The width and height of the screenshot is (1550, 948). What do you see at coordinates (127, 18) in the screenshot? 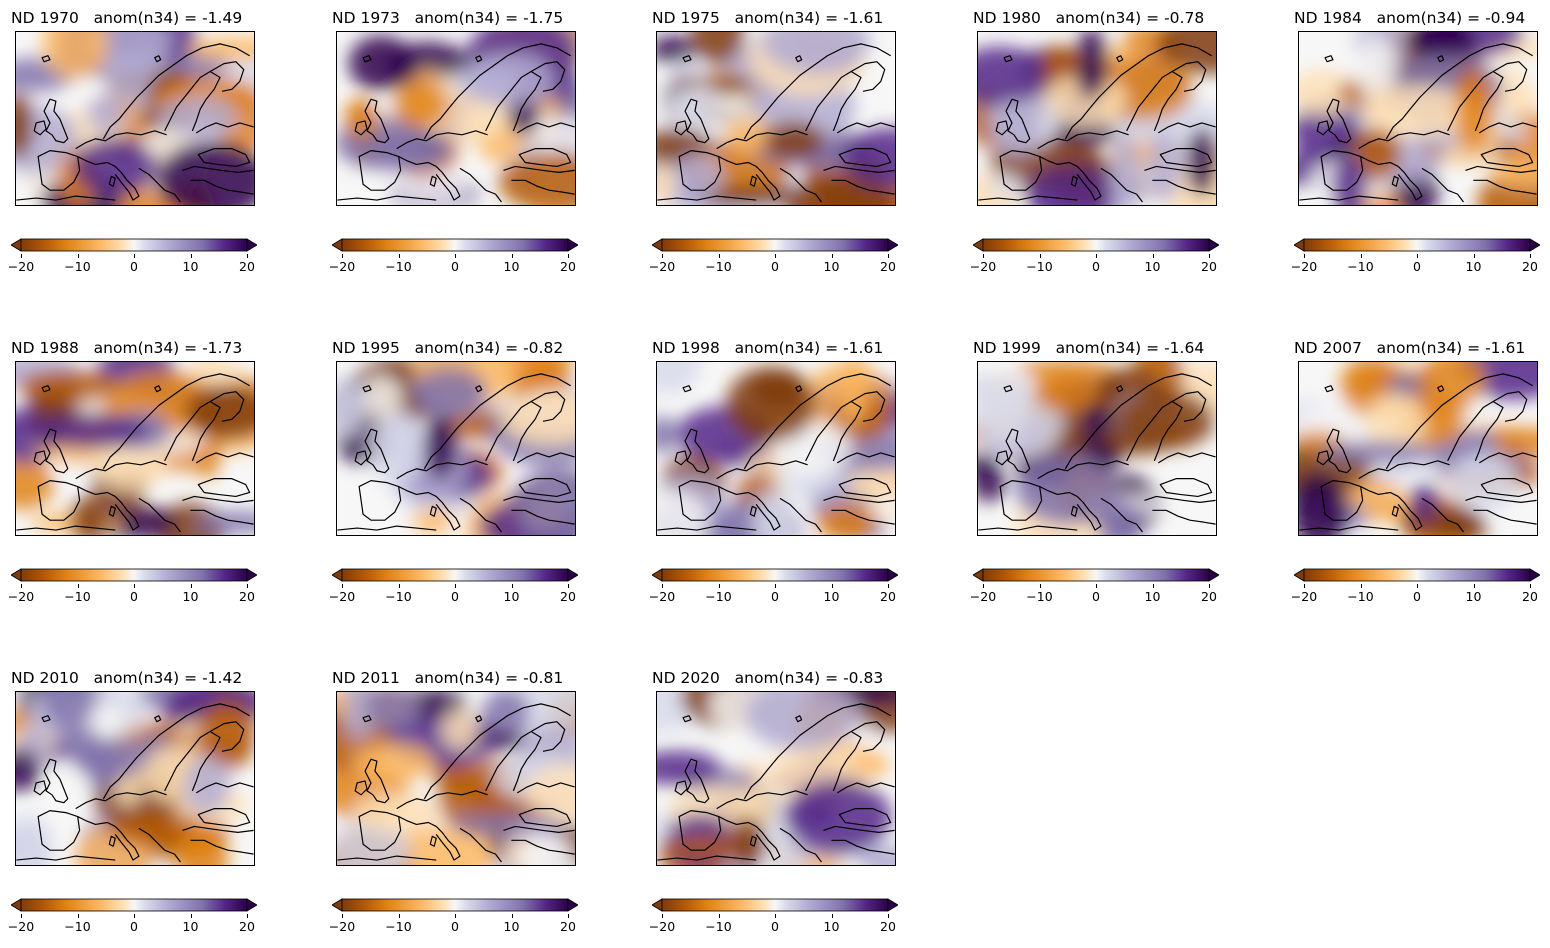
I see `panel-title: ND 1970 anom(n34) = -1.49` at bounding box center [127, 18].